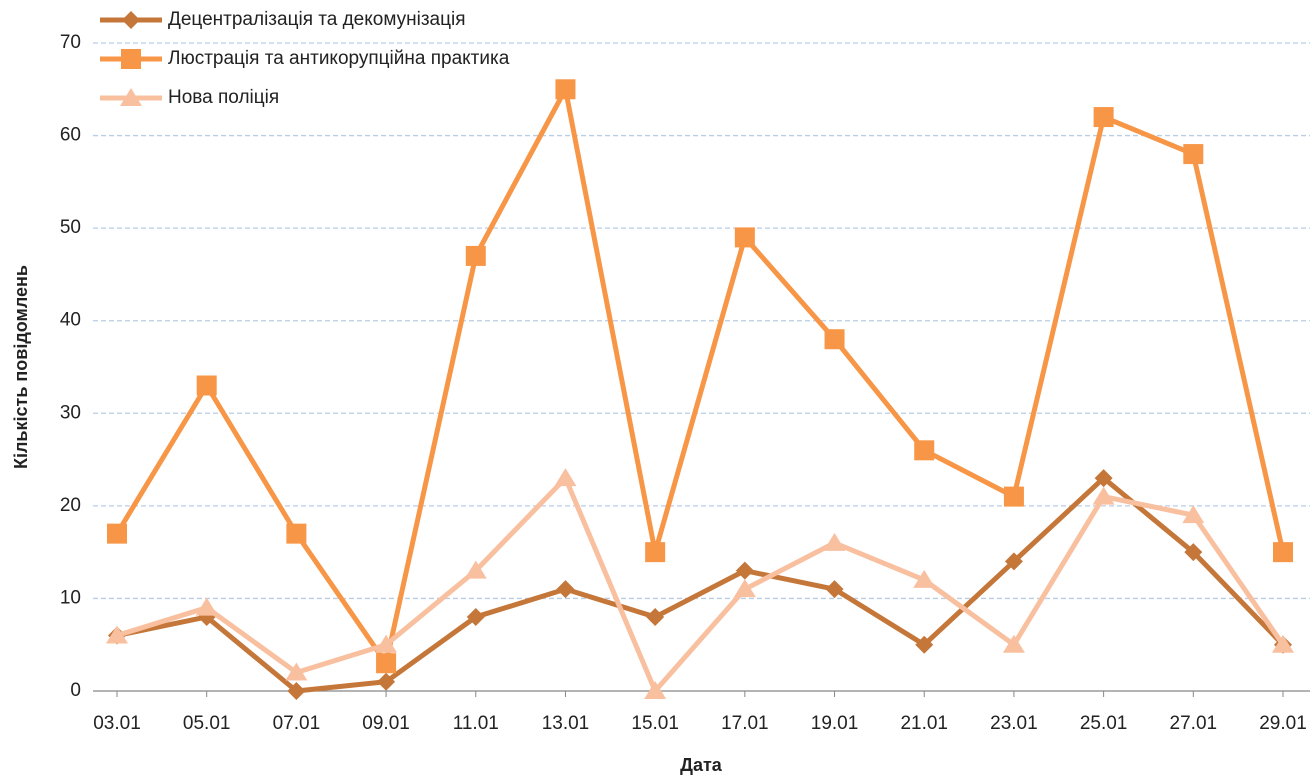  I want to click on x-tick-label: 07.01, so click(297, 723).